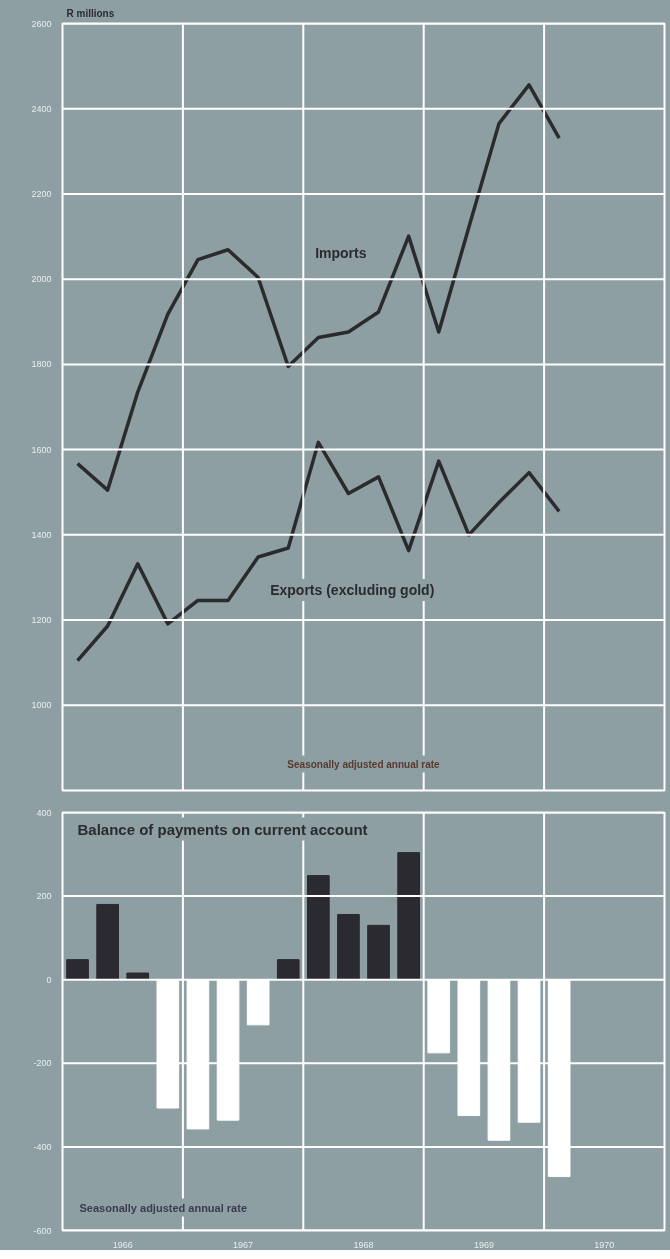 Image resolution: width=670 pixels, height=1259 pixels. I want to click on x-tick-label: 1967, so click(243, 1244).